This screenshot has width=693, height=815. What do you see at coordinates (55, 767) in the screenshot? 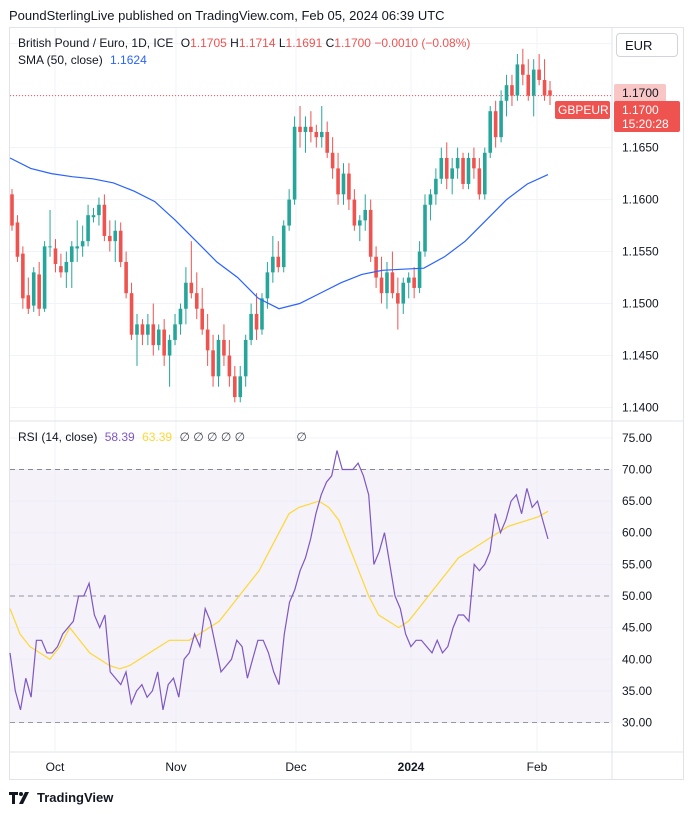
I see `time-tick-label: Oct` at bounding box center [55, 767].